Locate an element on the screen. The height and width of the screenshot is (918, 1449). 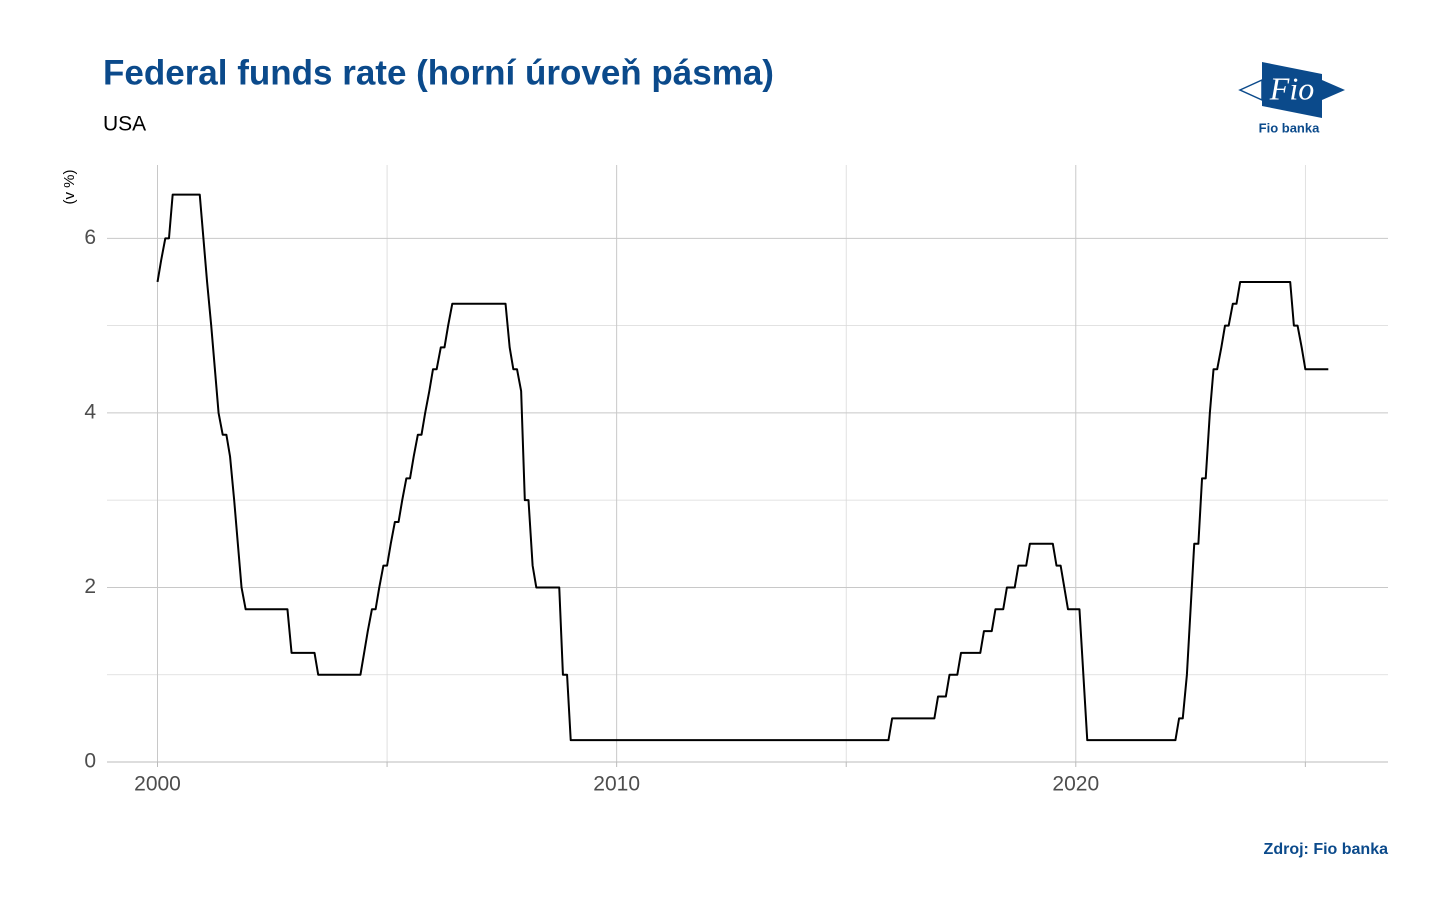
logo-caption: Fio banka is located at coordinates (1289, 127).